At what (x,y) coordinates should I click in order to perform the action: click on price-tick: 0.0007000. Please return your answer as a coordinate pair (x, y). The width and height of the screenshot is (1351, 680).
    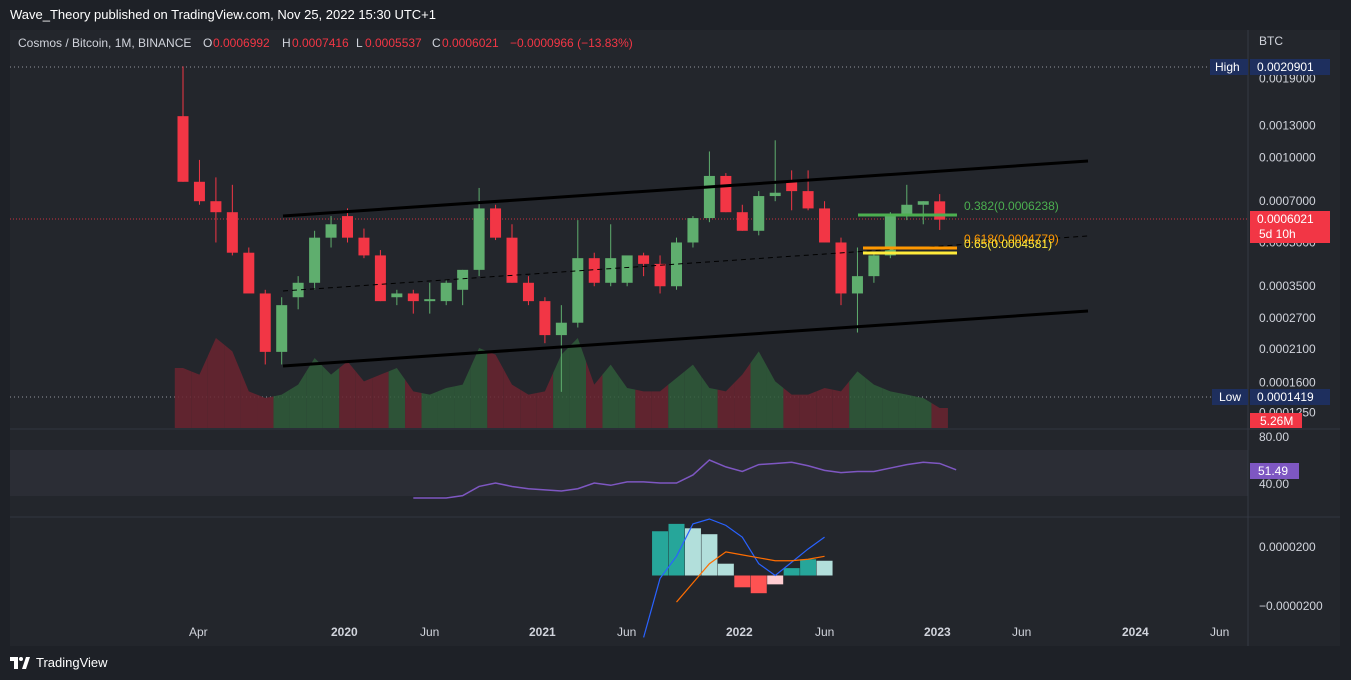
    Looking at the image, I should click on (1287, 201).